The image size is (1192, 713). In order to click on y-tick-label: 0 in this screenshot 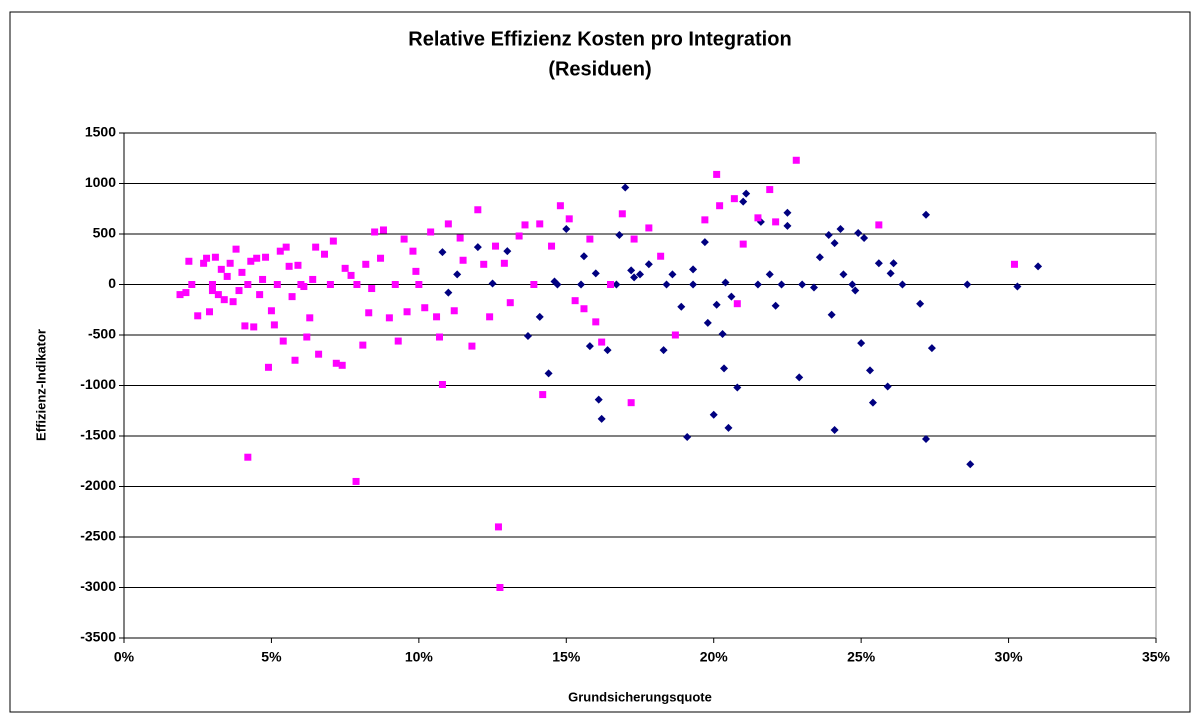, I will do `click(112, 283)`.